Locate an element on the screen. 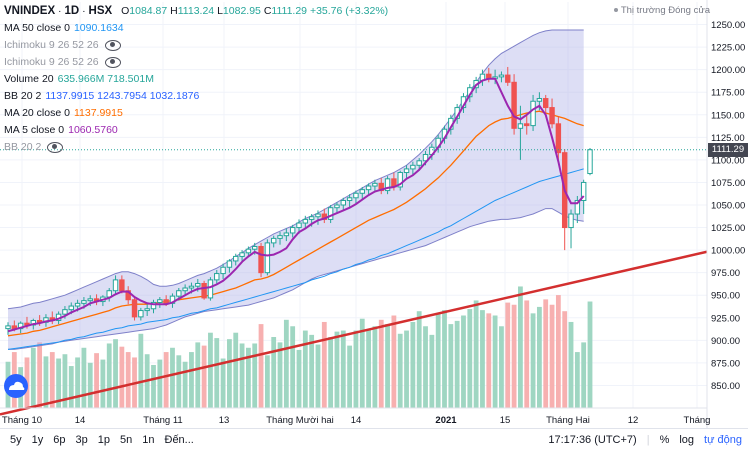  timeframe-button: 5n is located at coordinates (126, 440).